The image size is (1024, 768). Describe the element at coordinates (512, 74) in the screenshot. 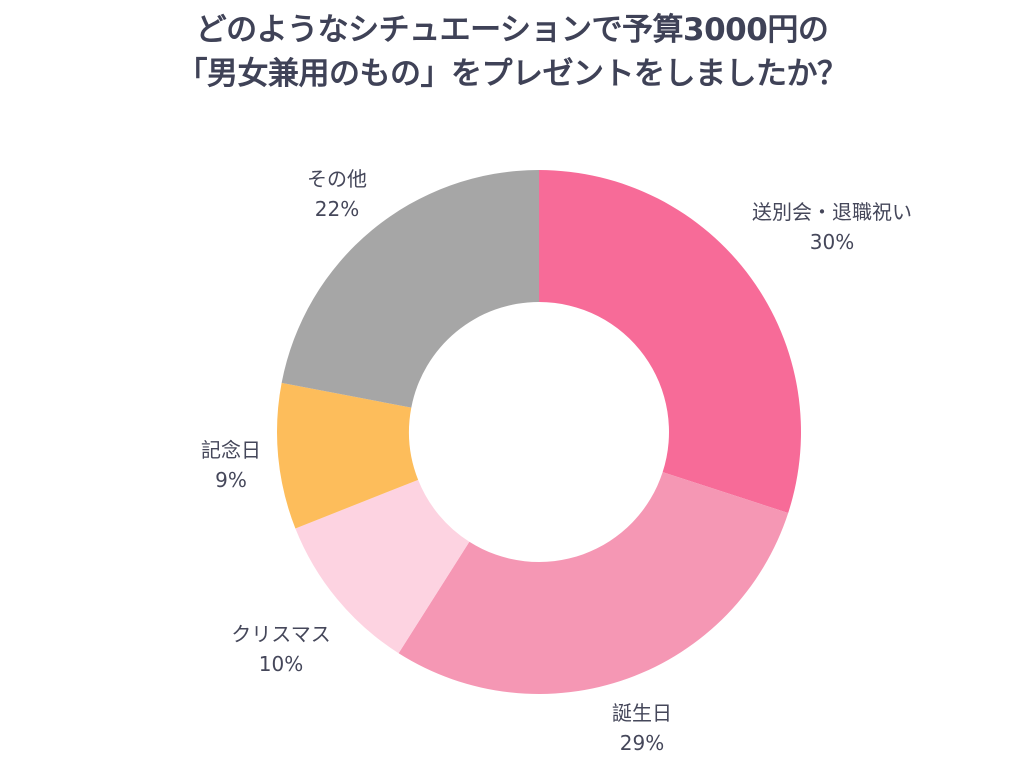

I see `chart-title-line-2: 「男女兼用のもの」をプレゼントをしましたか？` at that location.